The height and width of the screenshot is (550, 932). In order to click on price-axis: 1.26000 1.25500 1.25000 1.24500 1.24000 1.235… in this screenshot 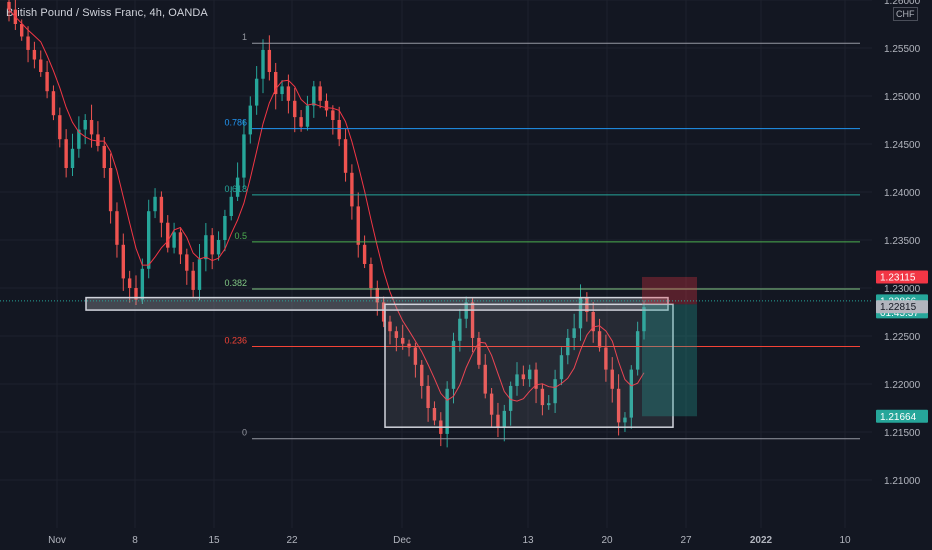, I will do `click(902, 243)`.